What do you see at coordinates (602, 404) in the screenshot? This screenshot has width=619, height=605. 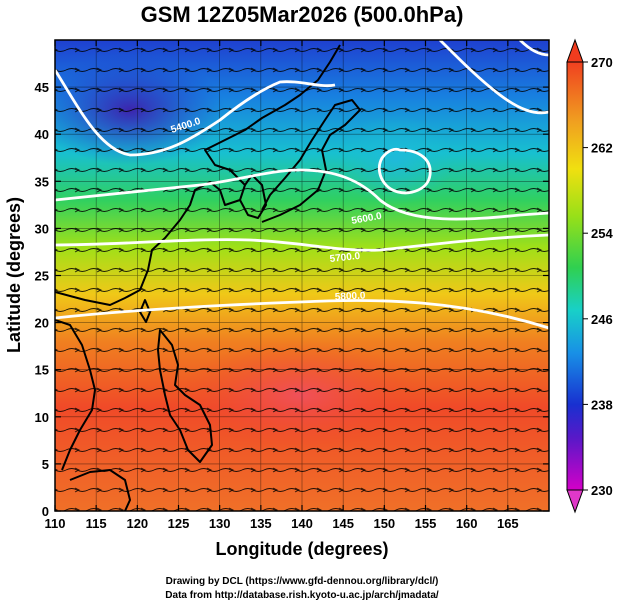 I see `colorbar-tick-label: 238` at bounding box center [602, 404].